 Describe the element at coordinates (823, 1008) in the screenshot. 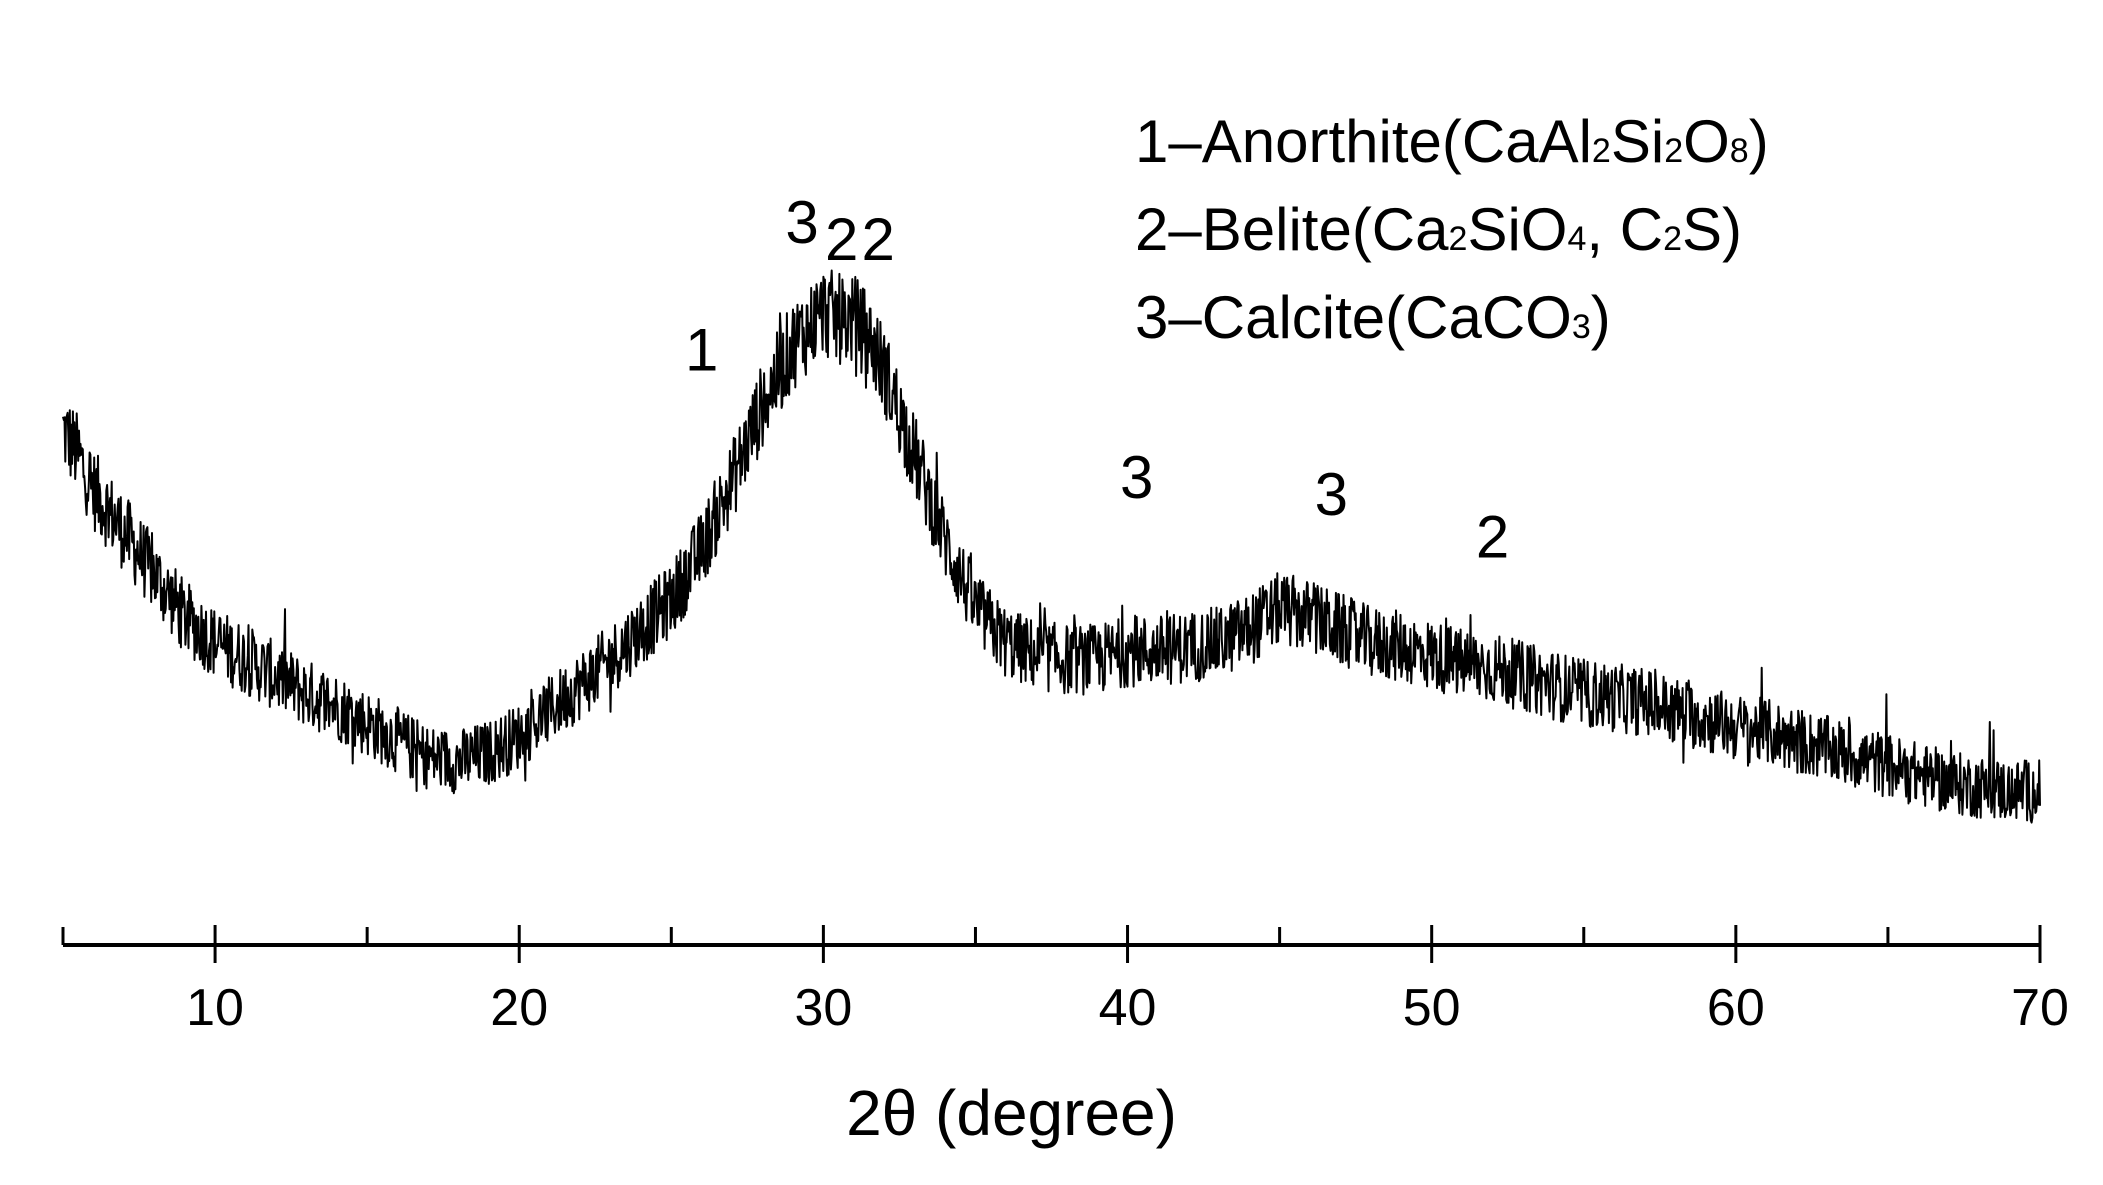

I see `x-tick-label: 30` at that location.